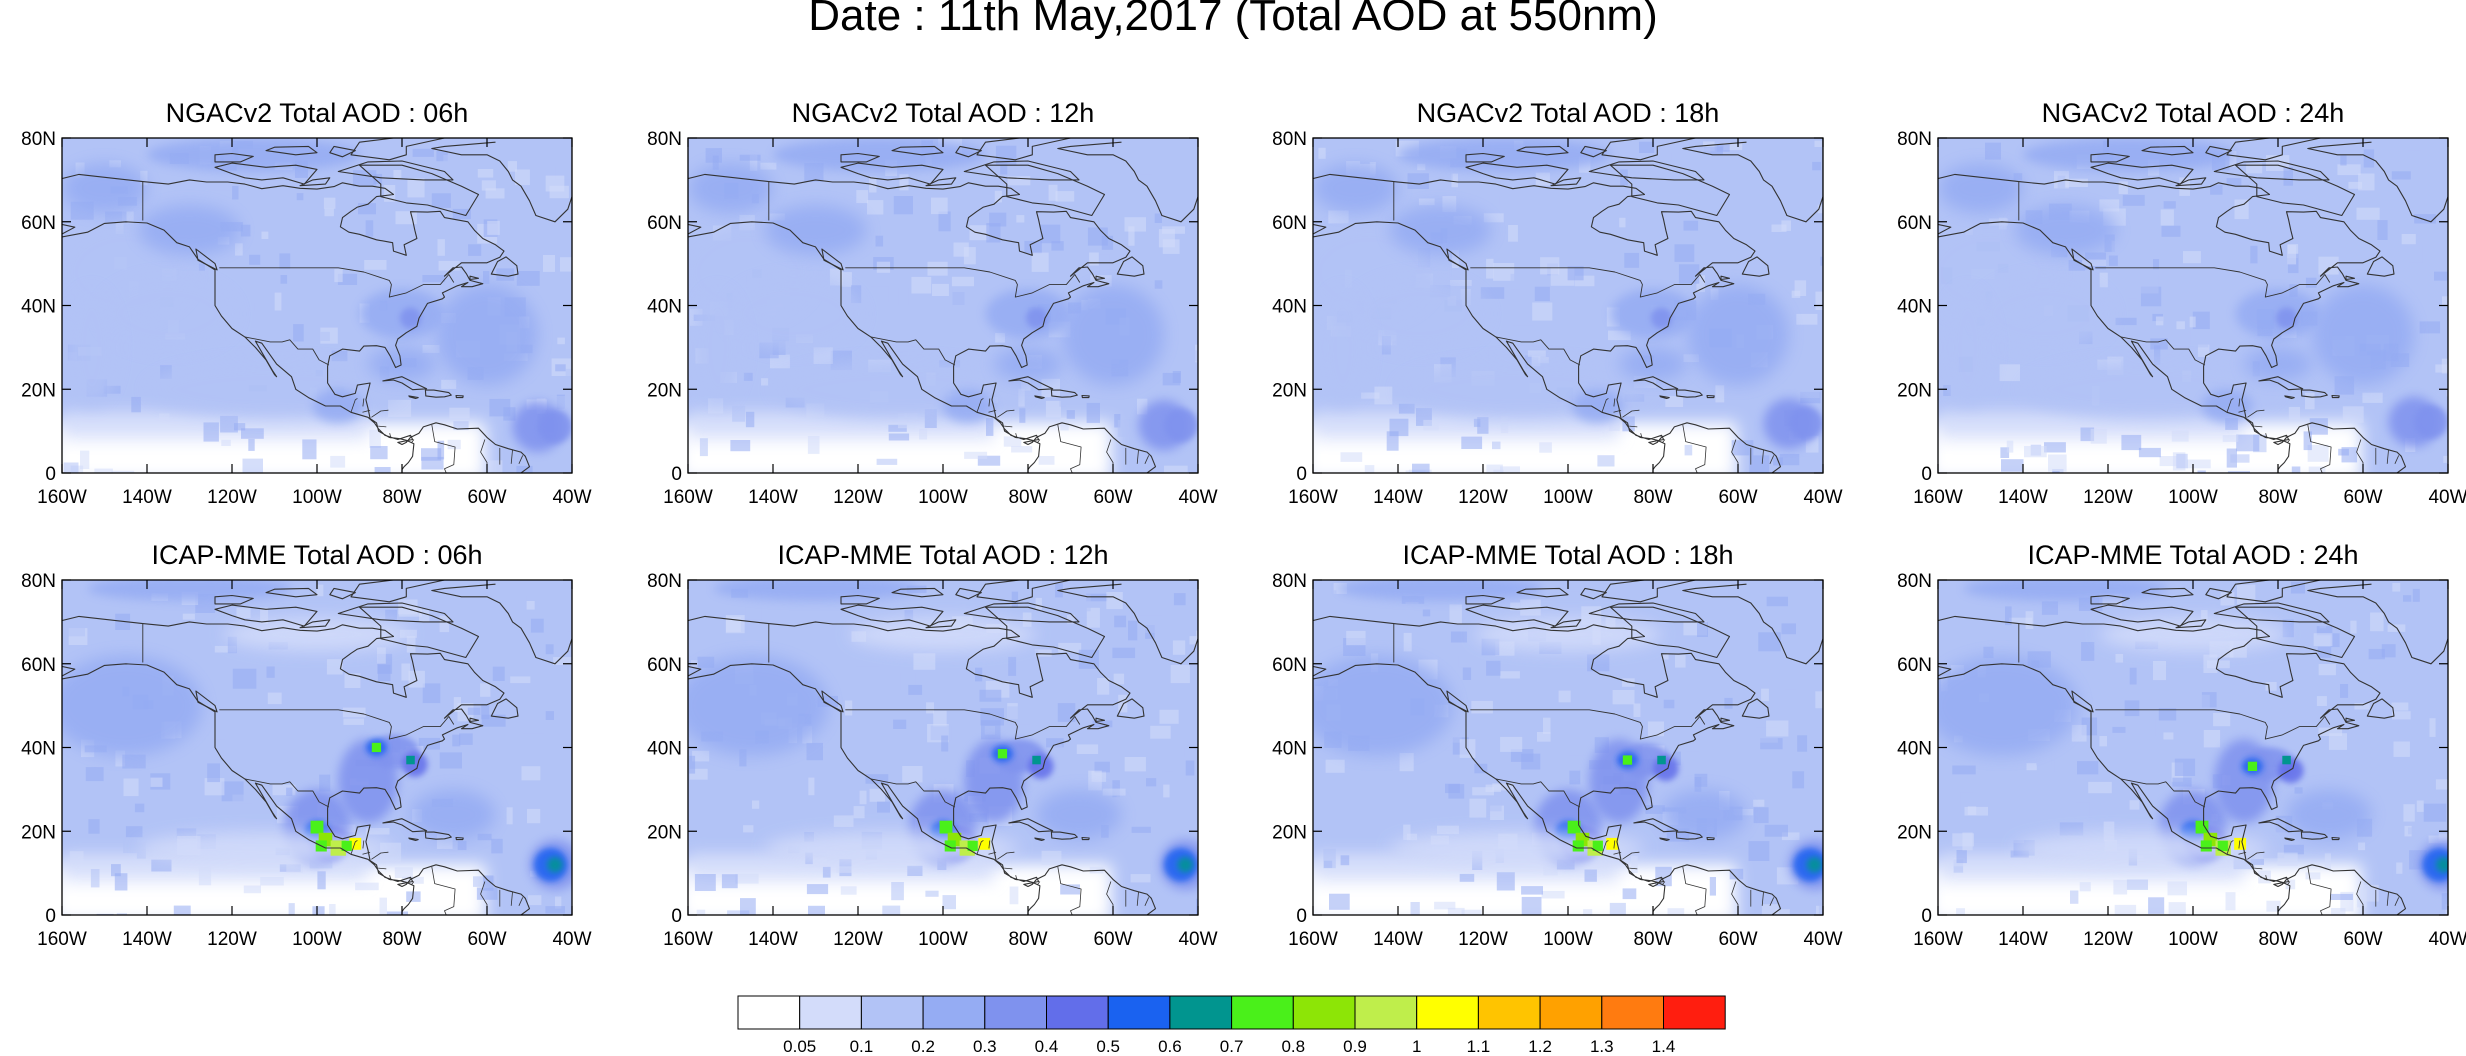 The height and width of the screenshot is (1056, 2466). I want to click on lon-tick-label: 140W, so click(2023, 939).